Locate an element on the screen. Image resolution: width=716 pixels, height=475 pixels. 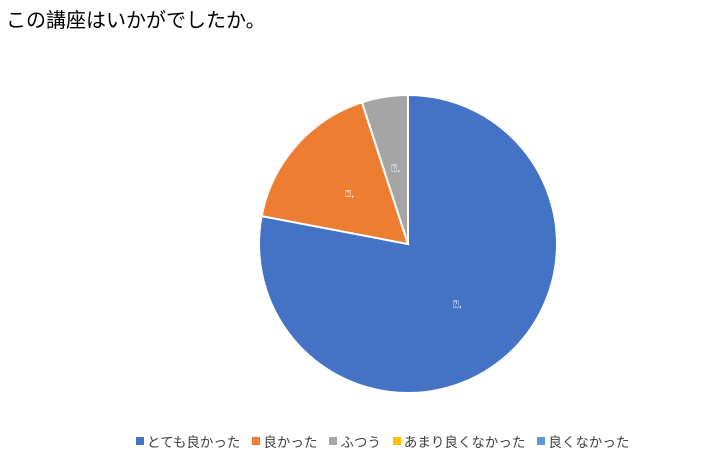
chart-legend: とても良かった 良かった ふつう あまり良くなかった 良くなかった is located at coordinates (382, 441).